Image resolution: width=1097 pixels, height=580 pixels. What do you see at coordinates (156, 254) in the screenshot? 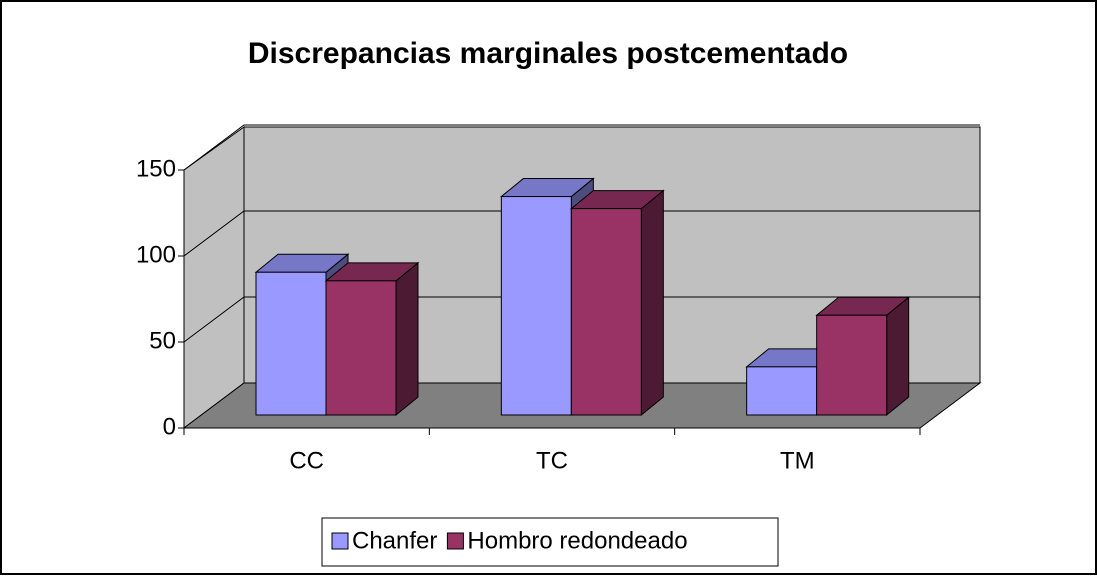
I see `y-tick-label: 100` at bounding box center [156, 254].